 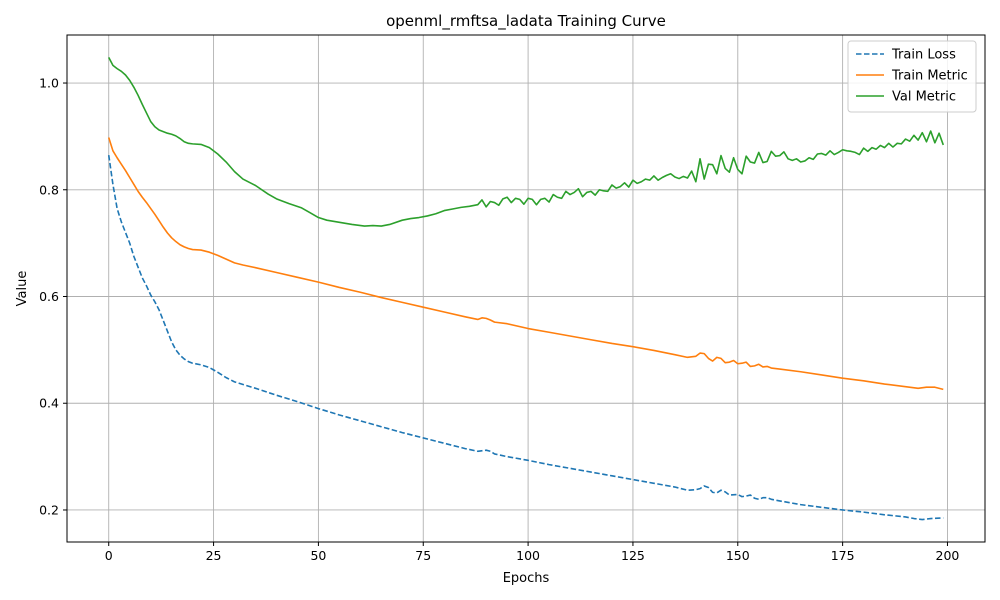 I want to click on x-tick-label: 0, so click(x=109, y=555).